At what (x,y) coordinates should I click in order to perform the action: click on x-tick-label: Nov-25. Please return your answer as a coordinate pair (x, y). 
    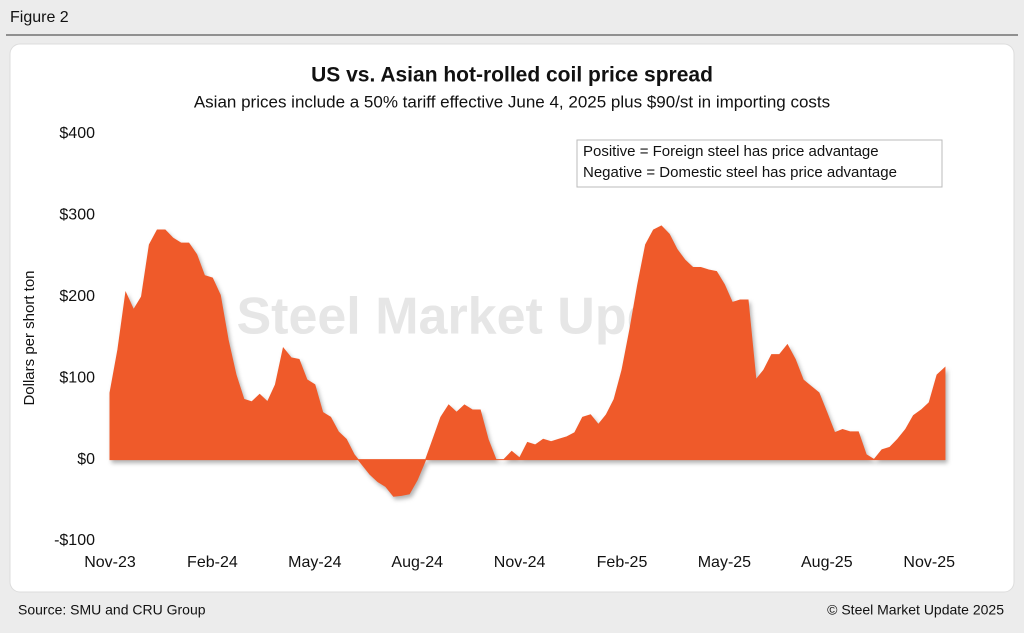
    Looking at the image, I should click on (929, 562).